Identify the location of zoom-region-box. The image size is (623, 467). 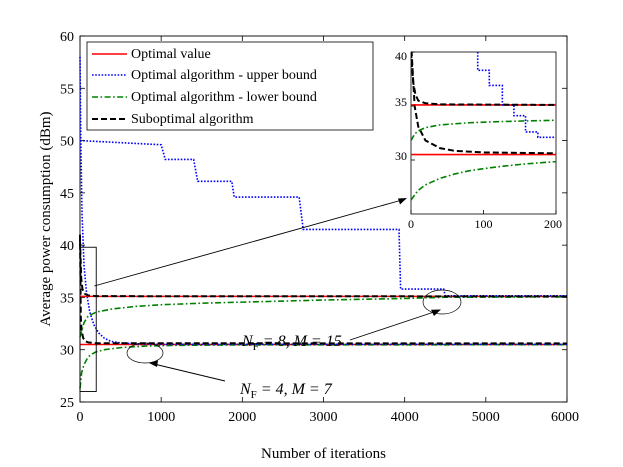
(88, 319).